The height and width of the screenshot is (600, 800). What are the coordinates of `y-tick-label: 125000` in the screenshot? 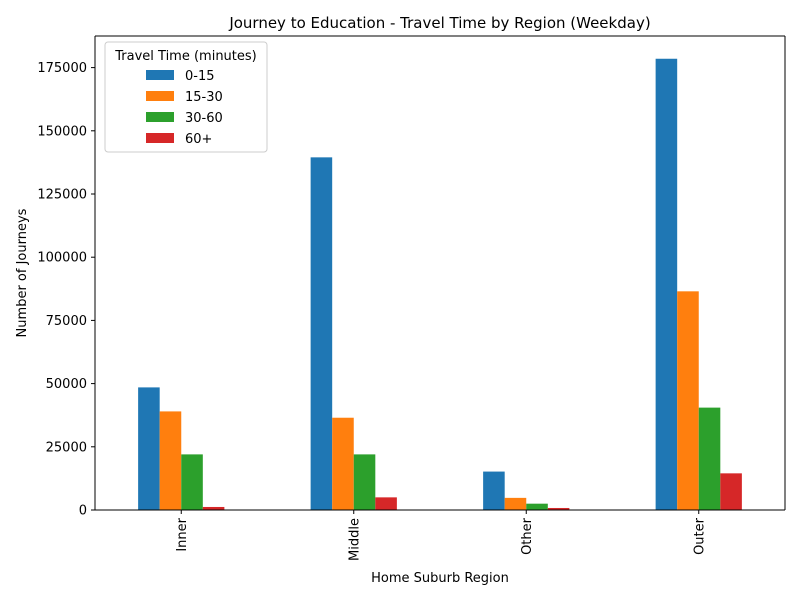 It's located at (62, 195).